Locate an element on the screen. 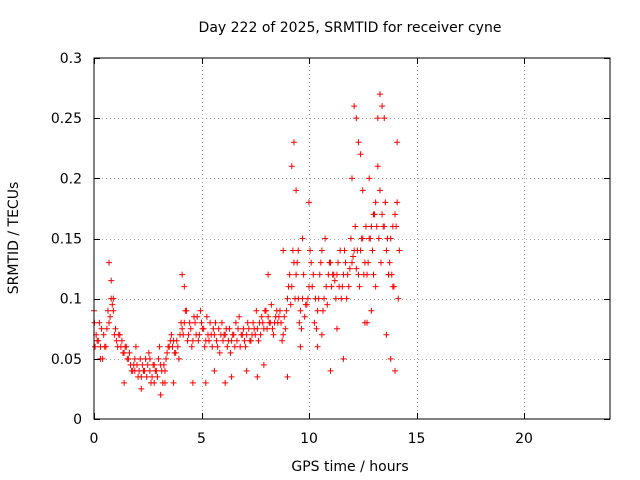 This screenshot has height=480, width=640. y-tick-label: 0.2 is located at coordinates (71, 179).